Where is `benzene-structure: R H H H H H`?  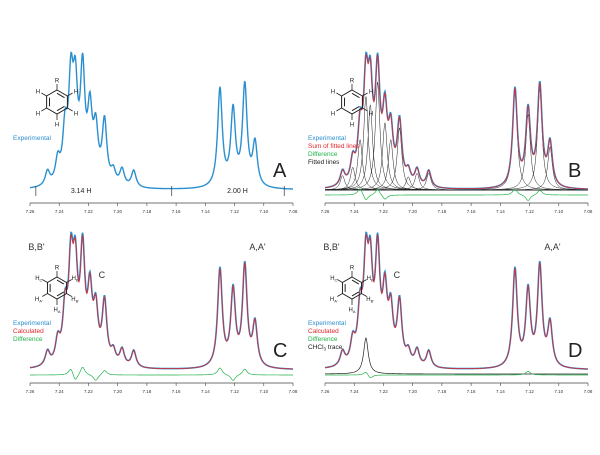
benzene-structure: R H H H H H is located at coordinates (57, 104).